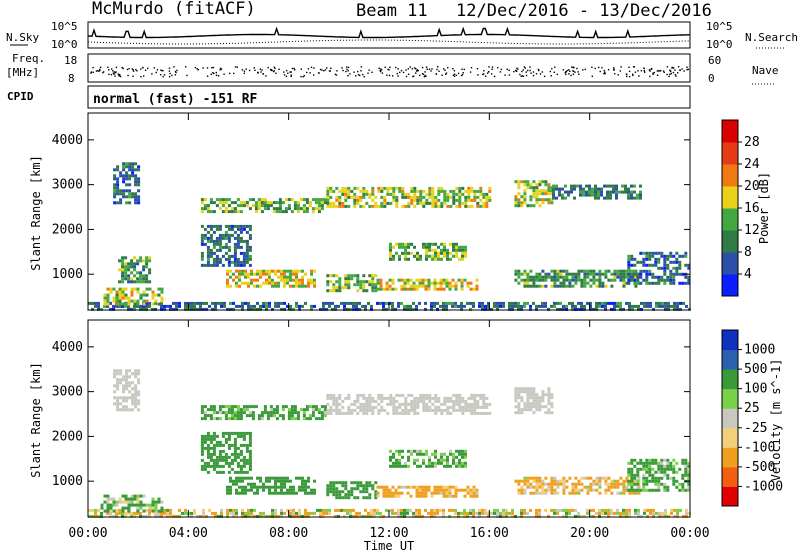 Image resolution: width=800 pixels, height=554 pixels. What do you see at coordinates (714, 60) in the screenshot?
I see `nave-tick-top: 60` at bounding box center [714, 60].